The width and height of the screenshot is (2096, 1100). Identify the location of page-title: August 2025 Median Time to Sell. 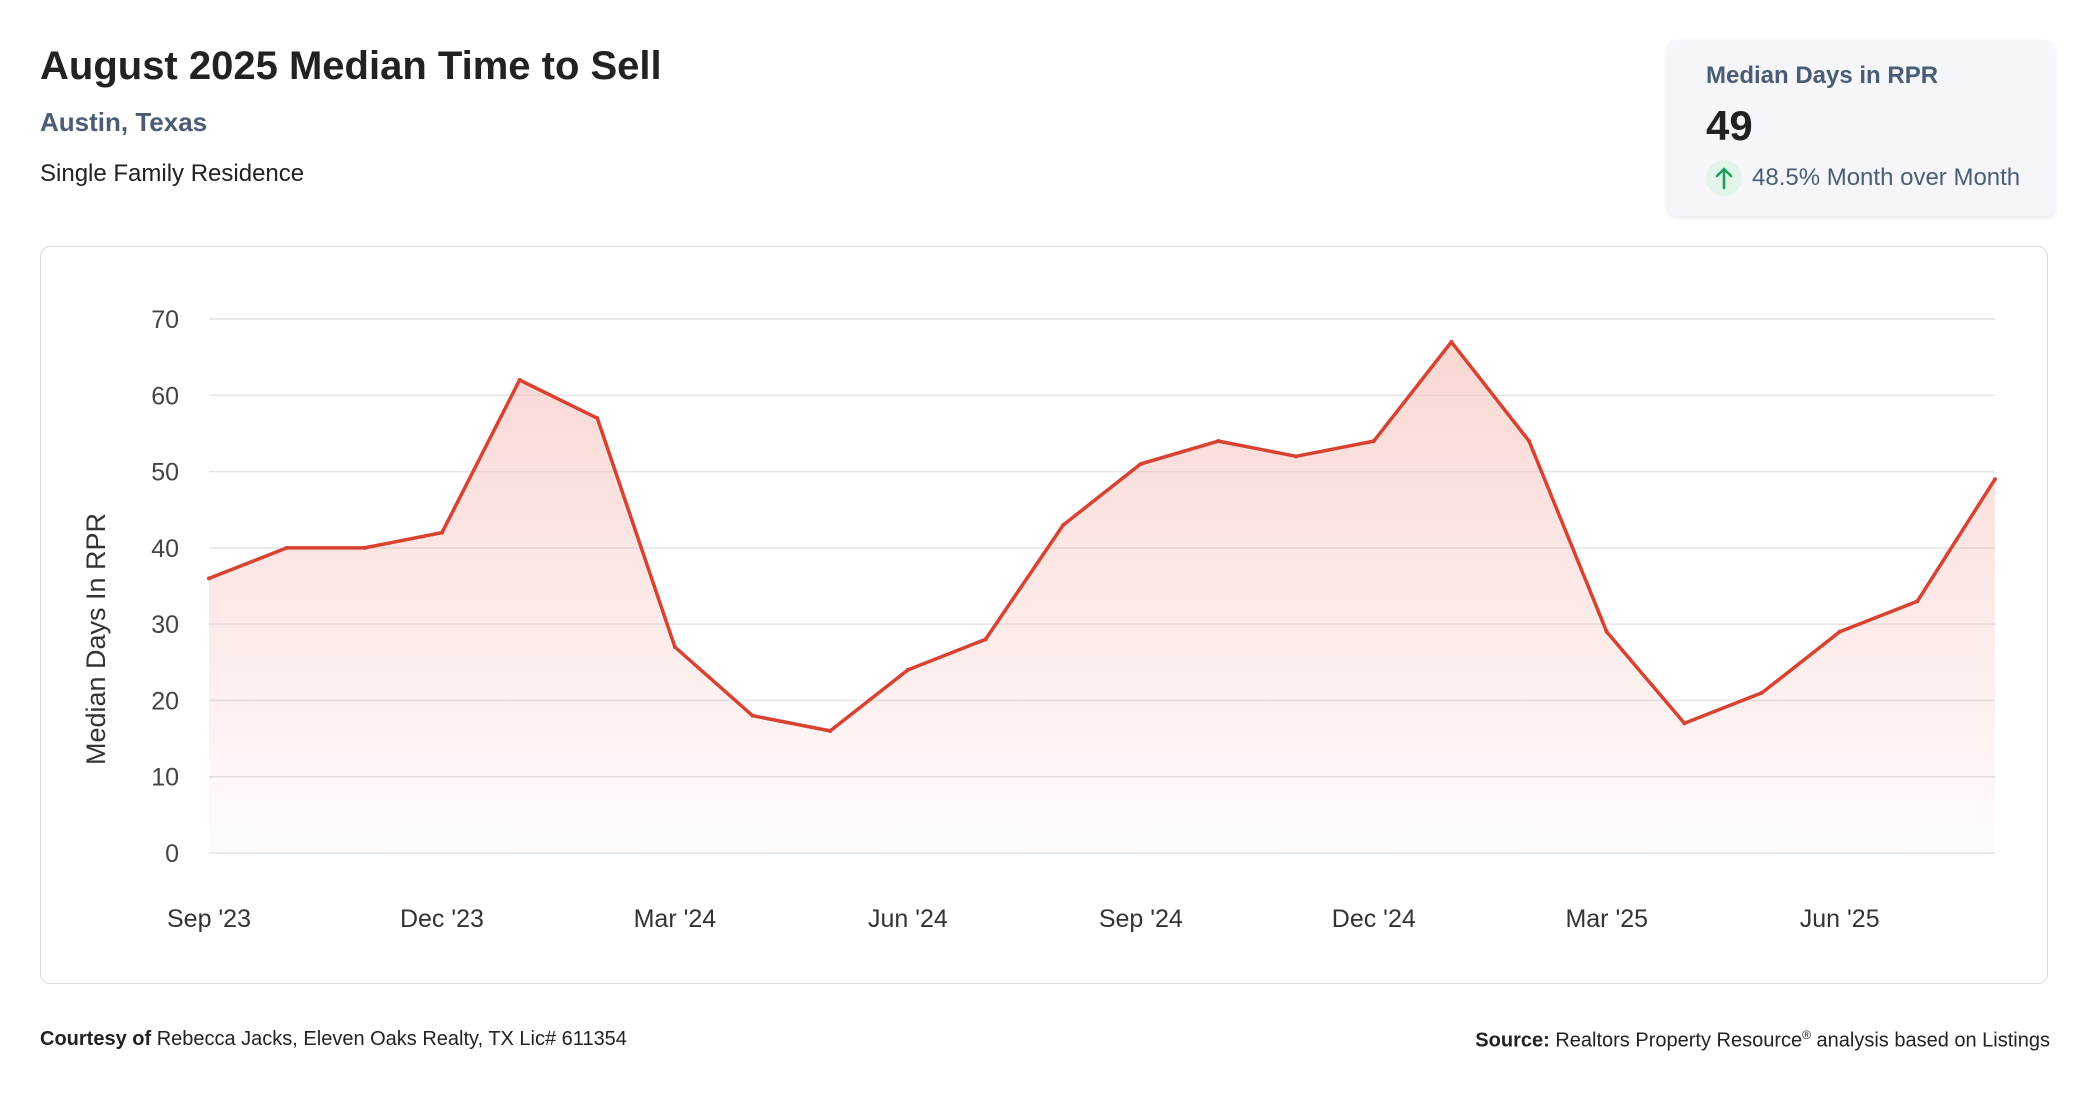
(351, 66).